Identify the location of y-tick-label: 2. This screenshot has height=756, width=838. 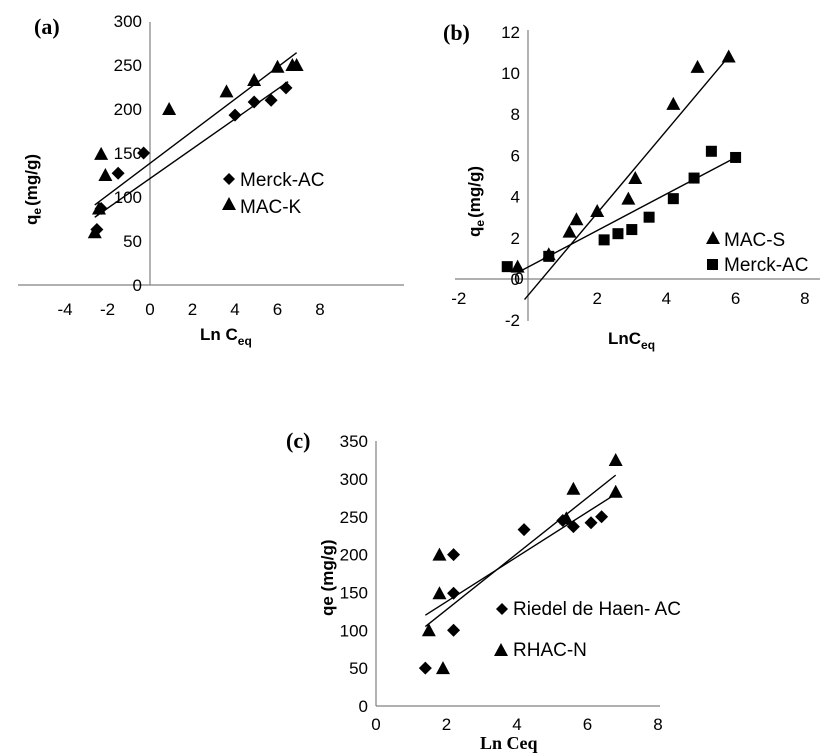
(515, 238).